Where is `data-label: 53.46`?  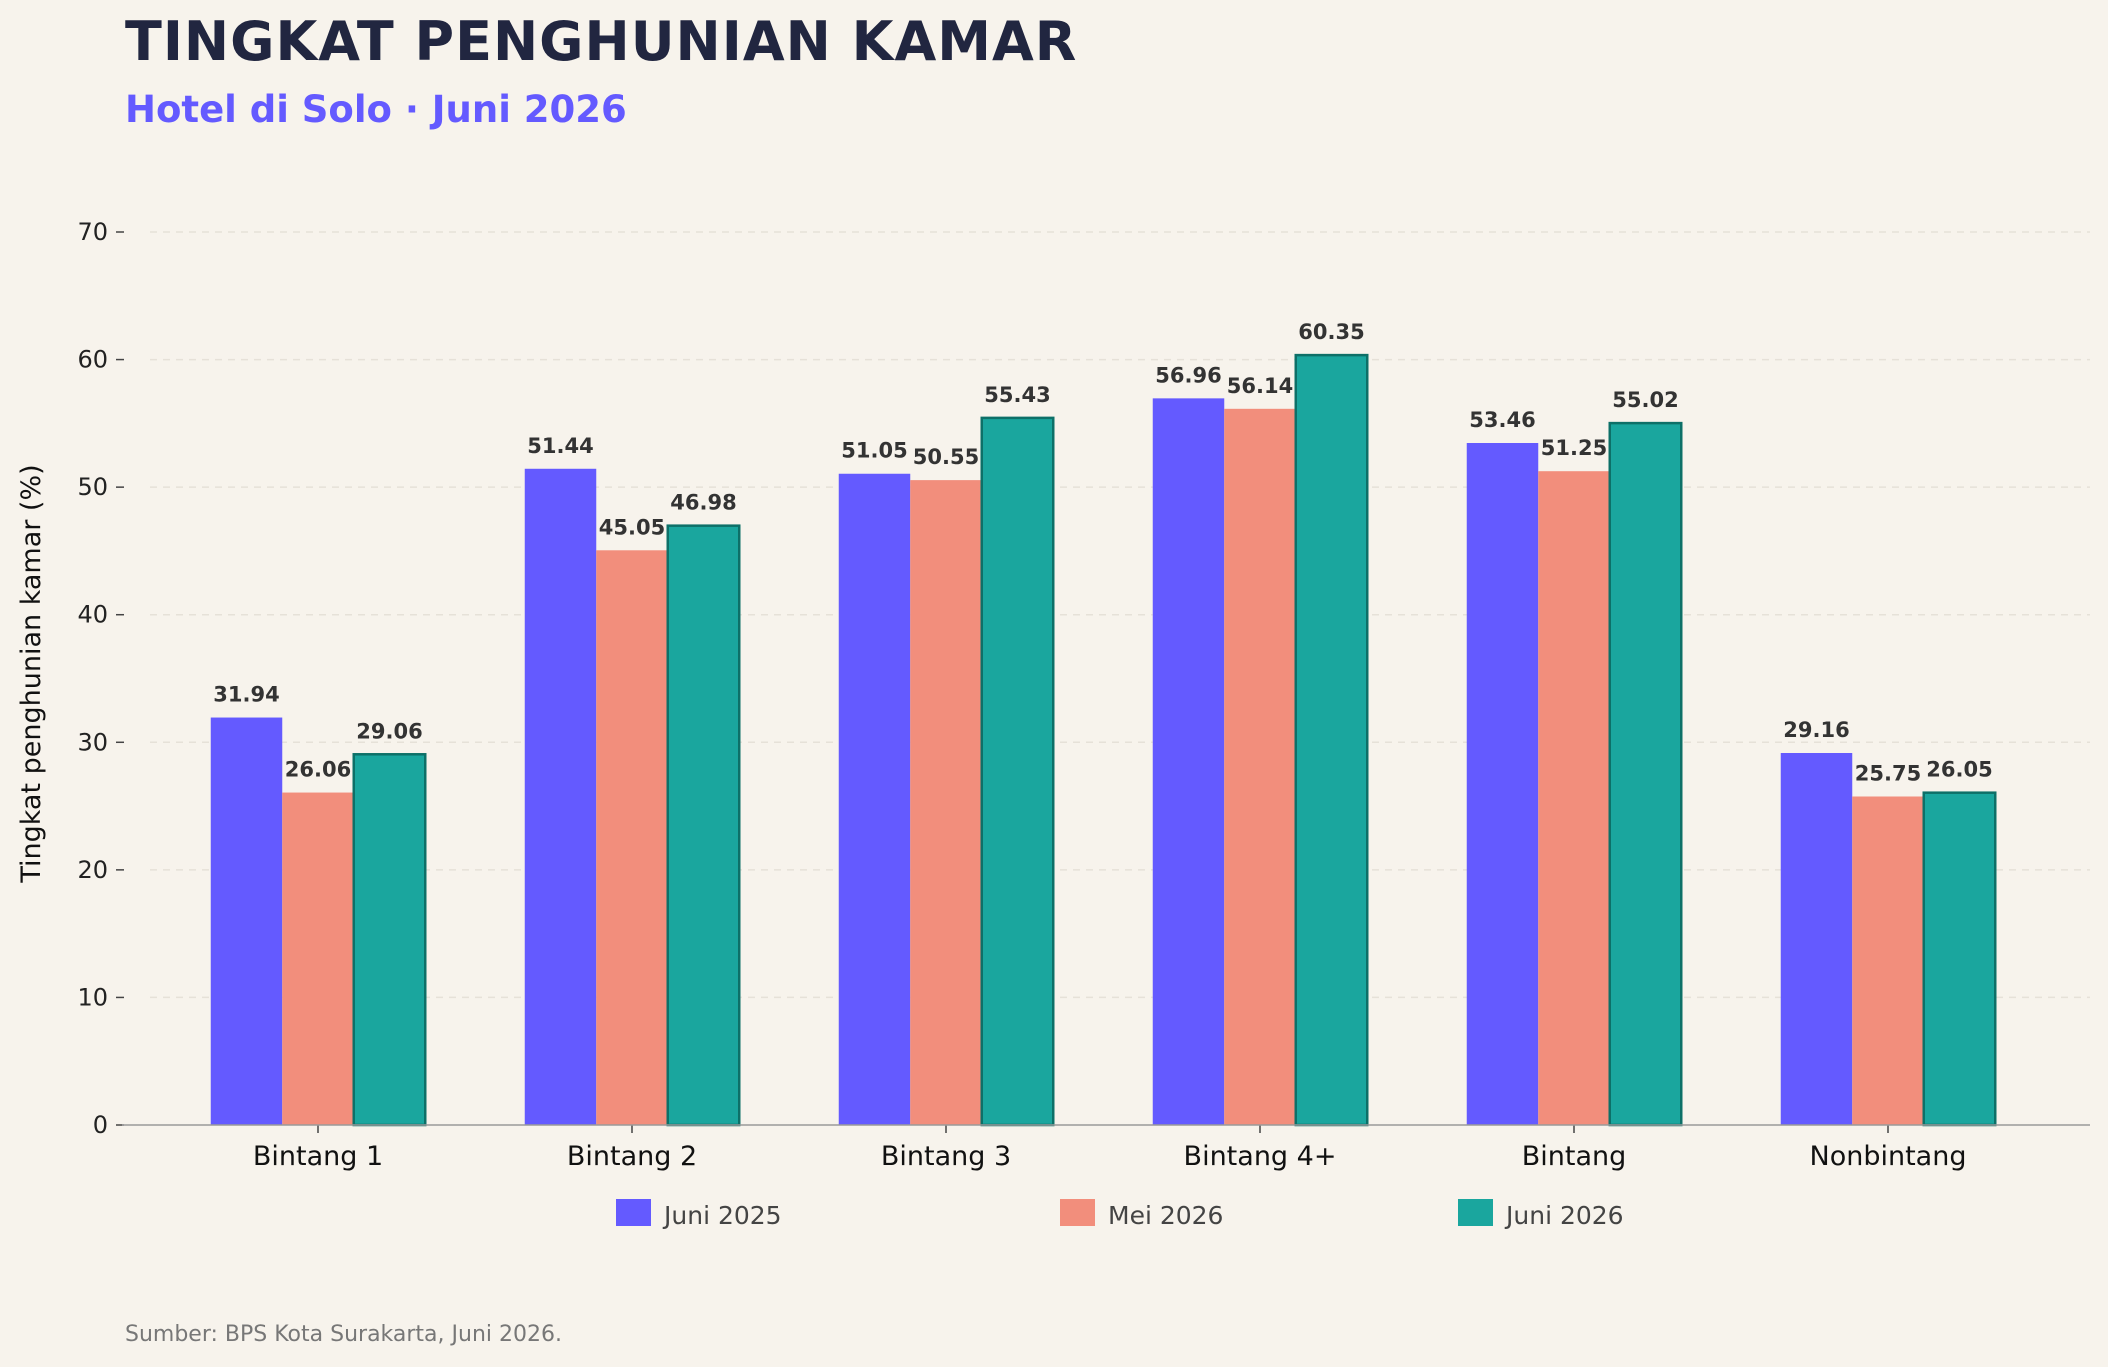 data-label: 53.46 is located at coordinates (1502, 420).